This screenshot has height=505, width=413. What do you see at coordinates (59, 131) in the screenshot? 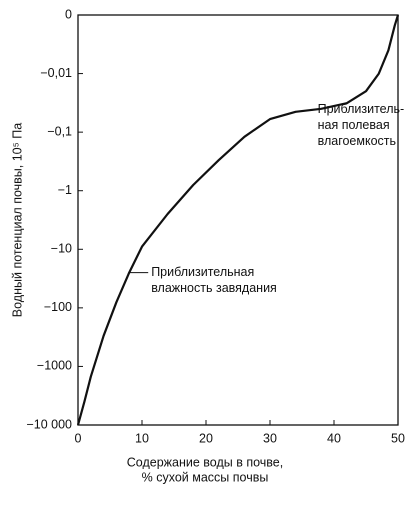
I see `y-tick-label: −0,1` at bounding box center [59, 131].